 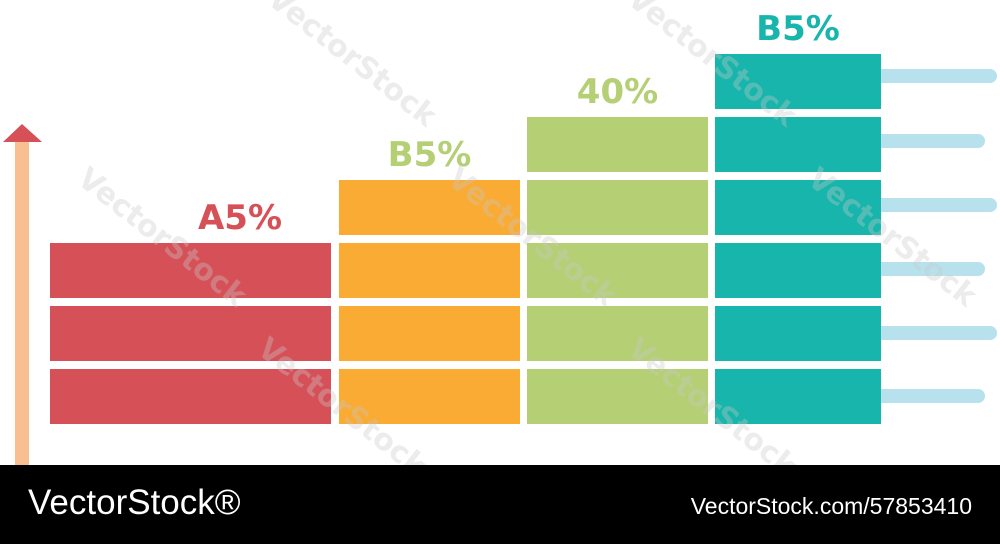 I want to click on bar-value-label: 40%, so click(x=617, y=92).